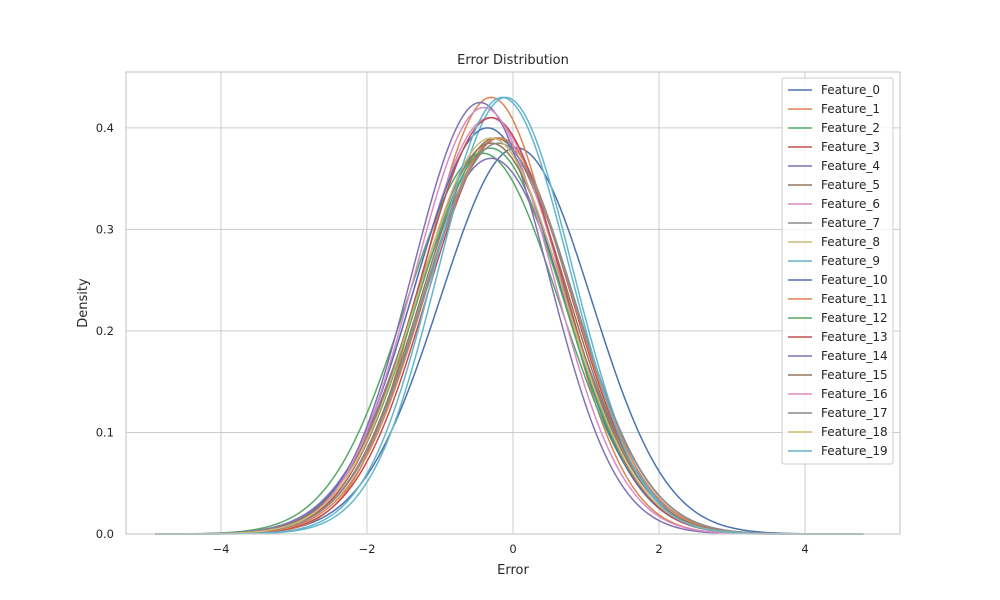 The height and width of the screenshot is (600, 1000). I want to click on y-tick-label: 0.4, so click(105, 128).